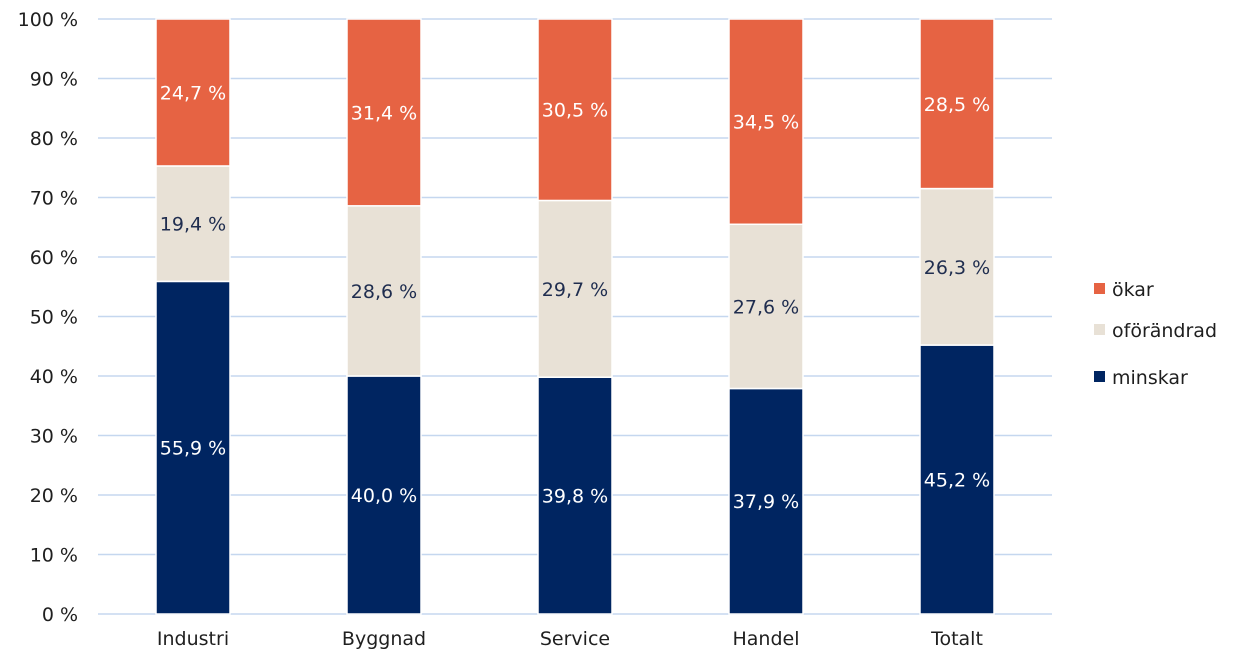 Image resolution: width=1249 pixels, height=658 pixels. Describe the element at coordinates (1150, 378) in the screenshot. I see `legend-label: minskar` at that location.